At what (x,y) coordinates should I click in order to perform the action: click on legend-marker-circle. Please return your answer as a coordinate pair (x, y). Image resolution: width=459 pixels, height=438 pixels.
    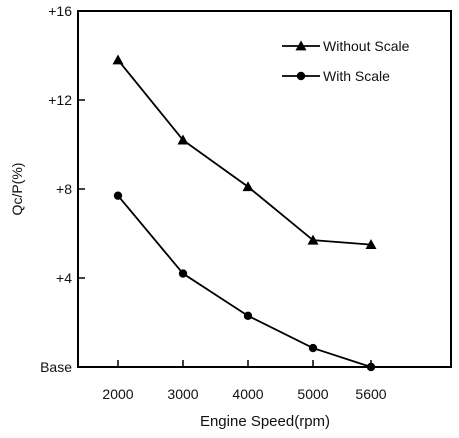
    Looking at the image, I should click on (301, 76).